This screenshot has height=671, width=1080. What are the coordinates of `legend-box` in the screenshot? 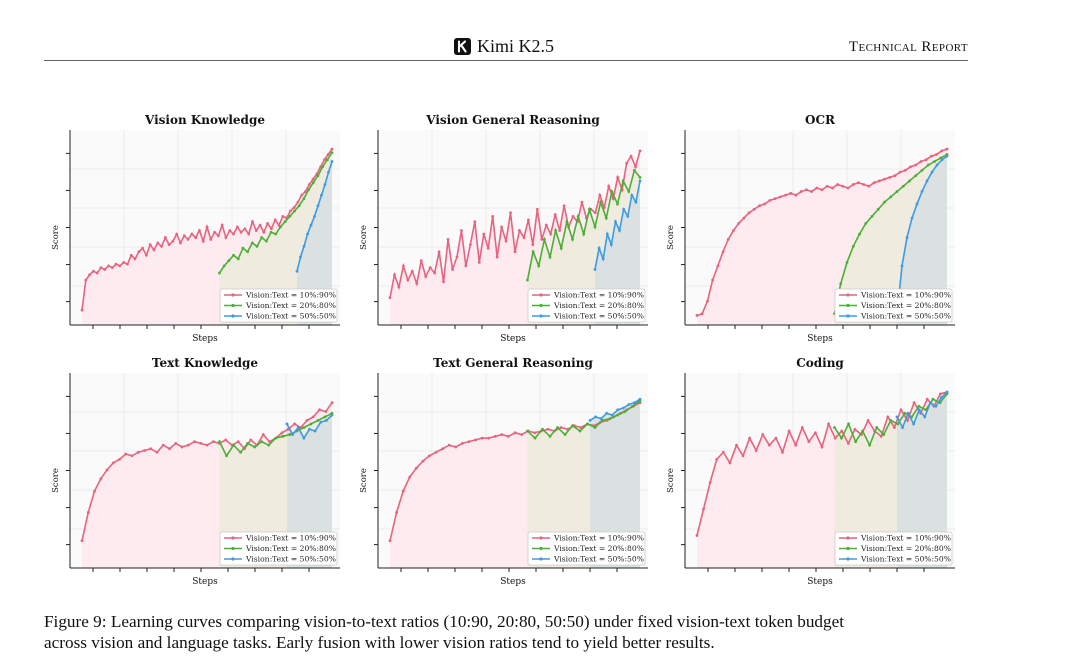 It's located at (278, 548).